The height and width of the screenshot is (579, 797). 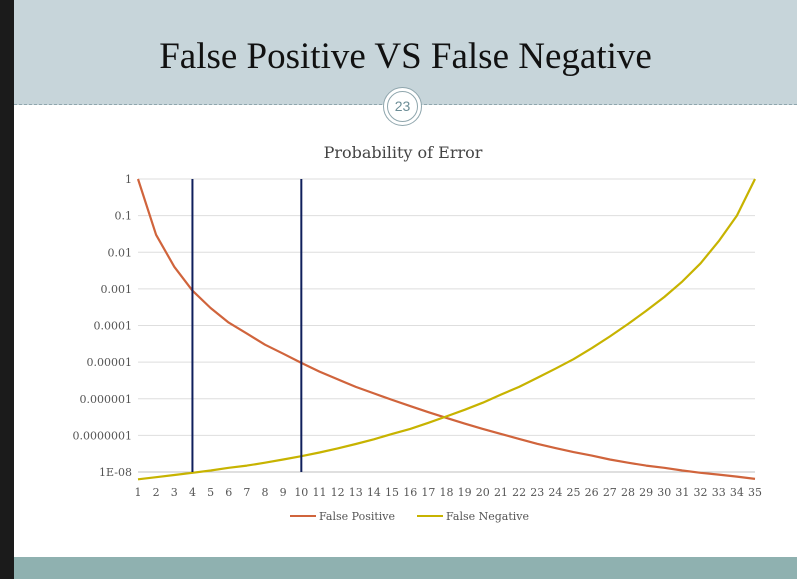 What do you see at coordinates (537, 492) in the screenshot?
I see `x-tick-label: 23` at bounding box center [537, 492].